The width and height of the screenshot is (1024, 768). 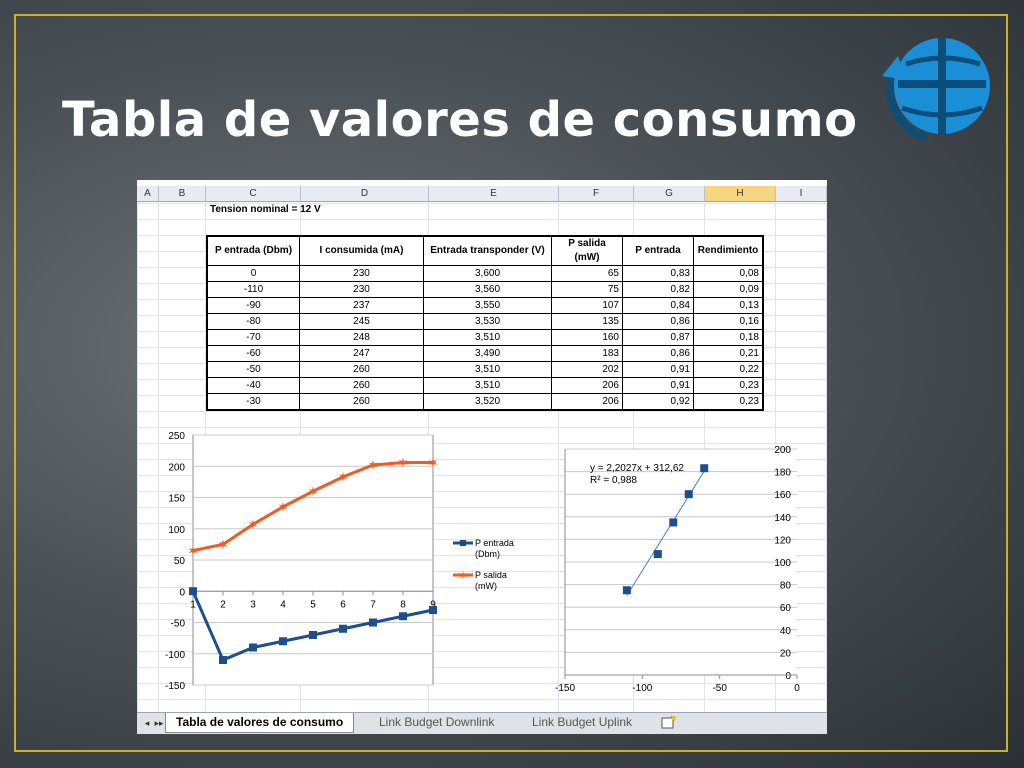 I want to click on table-cell: 3,520, so click(x=487, y=402).